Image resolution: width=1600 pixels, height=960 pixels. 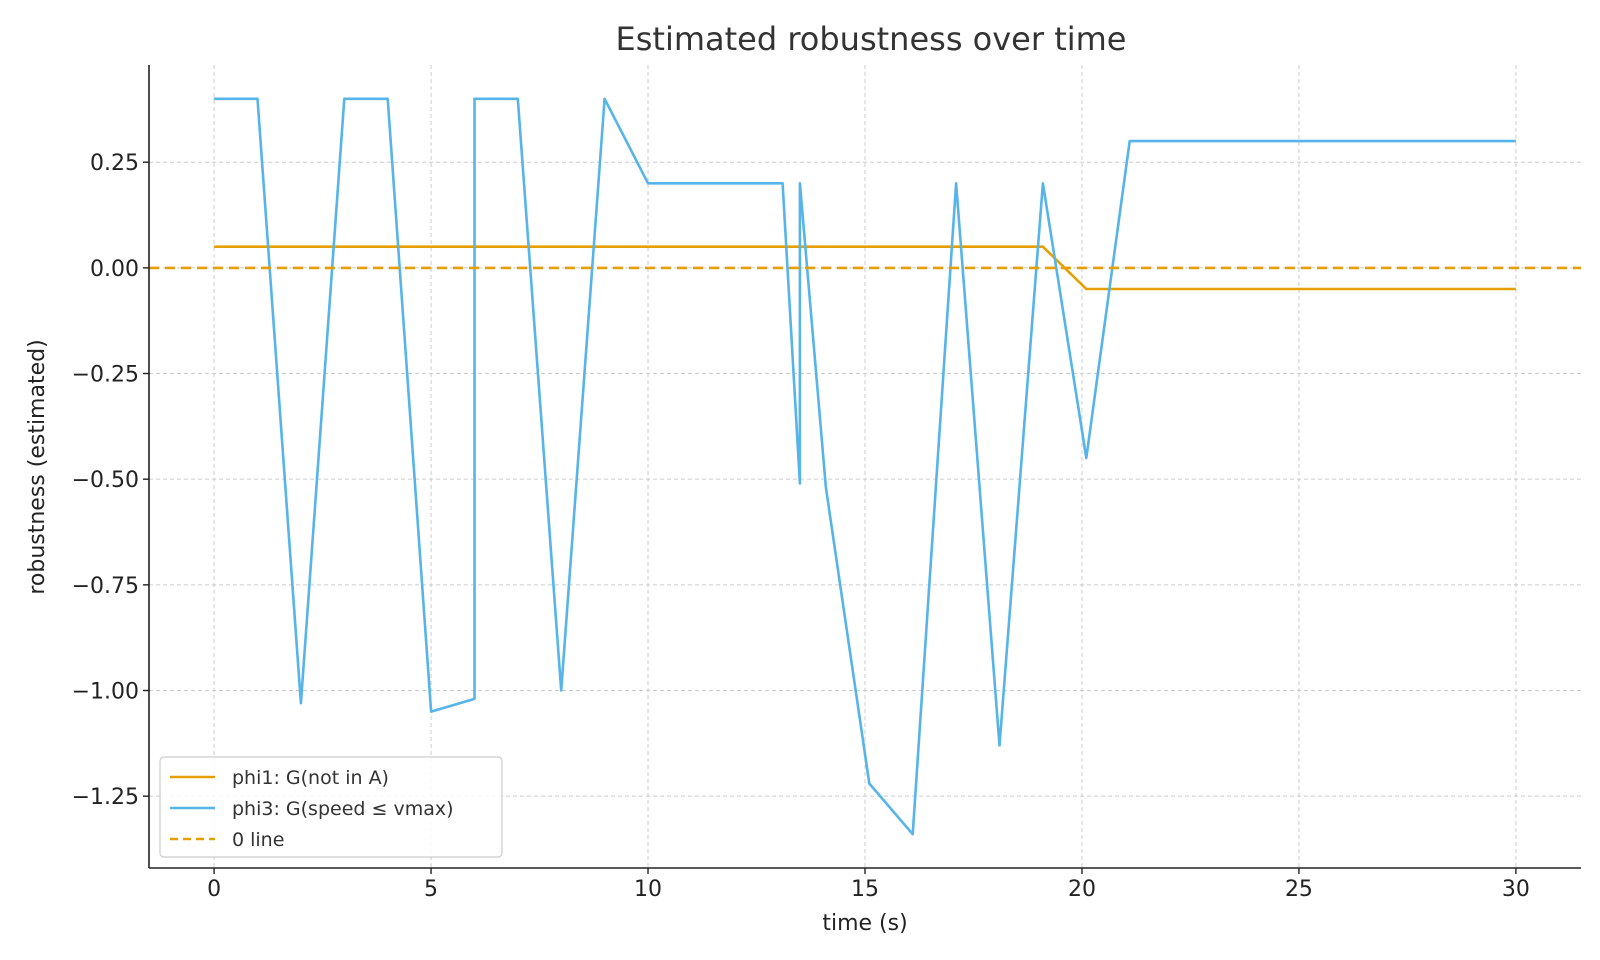 What do you see at coordinates (1516, 889) in the screenshot?
I see `x-tick-label: 30` at bounding box center [1516, 889].